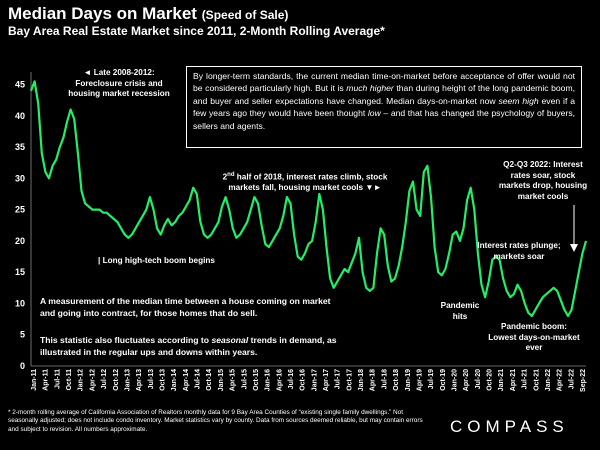 This screenshot has height=450, width=600. Describe the element at coordinates (20, 85) in the screenshot. I see `y-tick-label: 45` at that location.